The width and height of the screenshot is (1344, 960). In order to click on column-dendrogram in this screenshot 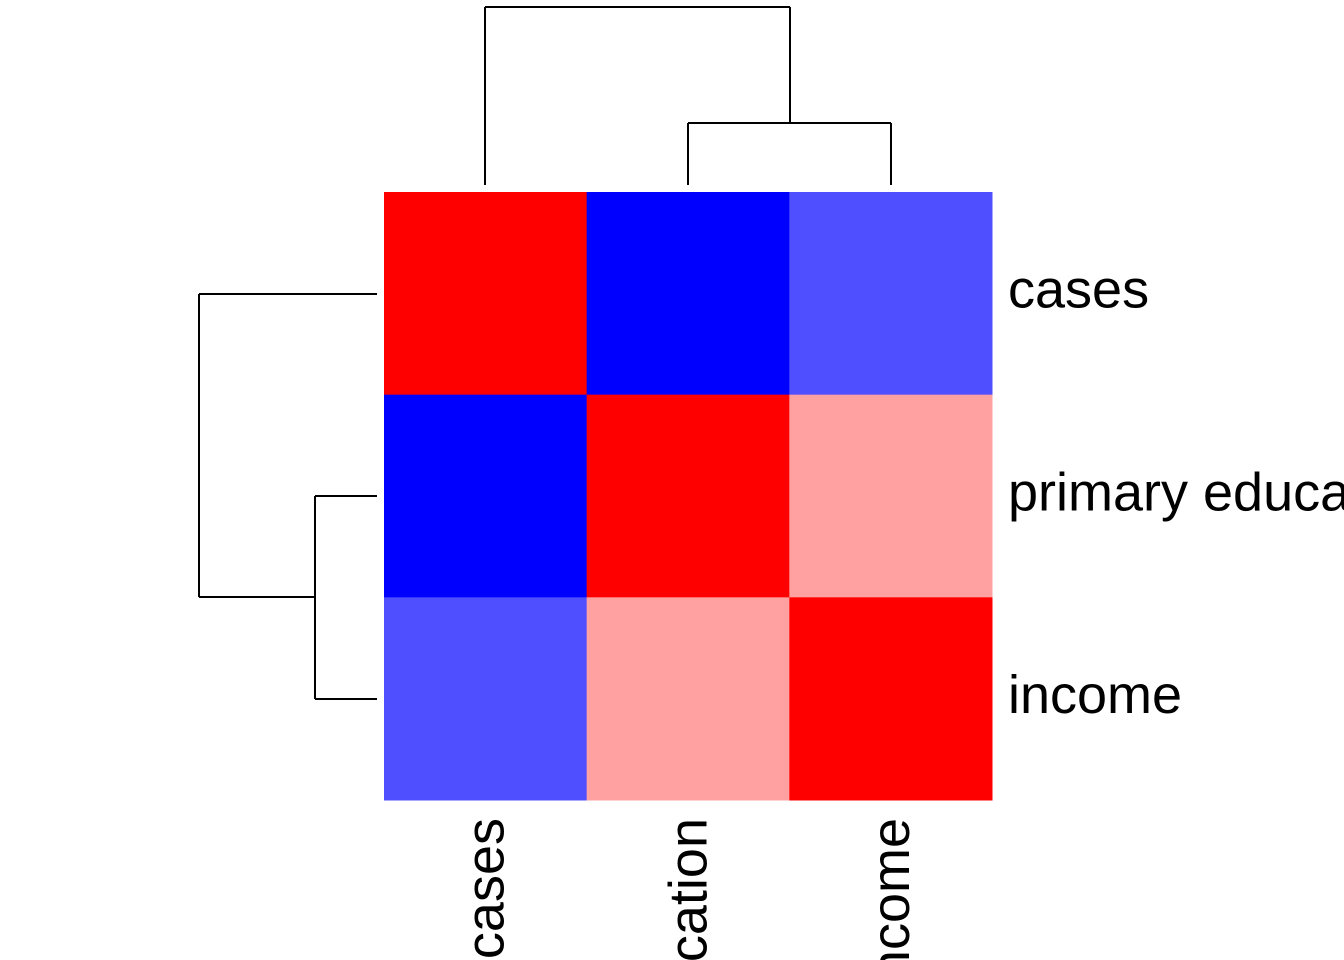, I will do `click(688, 95)`.